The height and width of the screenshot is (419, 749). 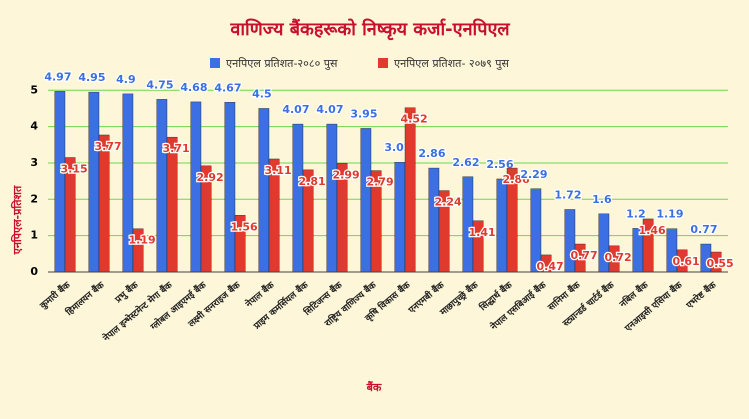 I want to click on data-label: 2.29, so click(x=533, y=174).